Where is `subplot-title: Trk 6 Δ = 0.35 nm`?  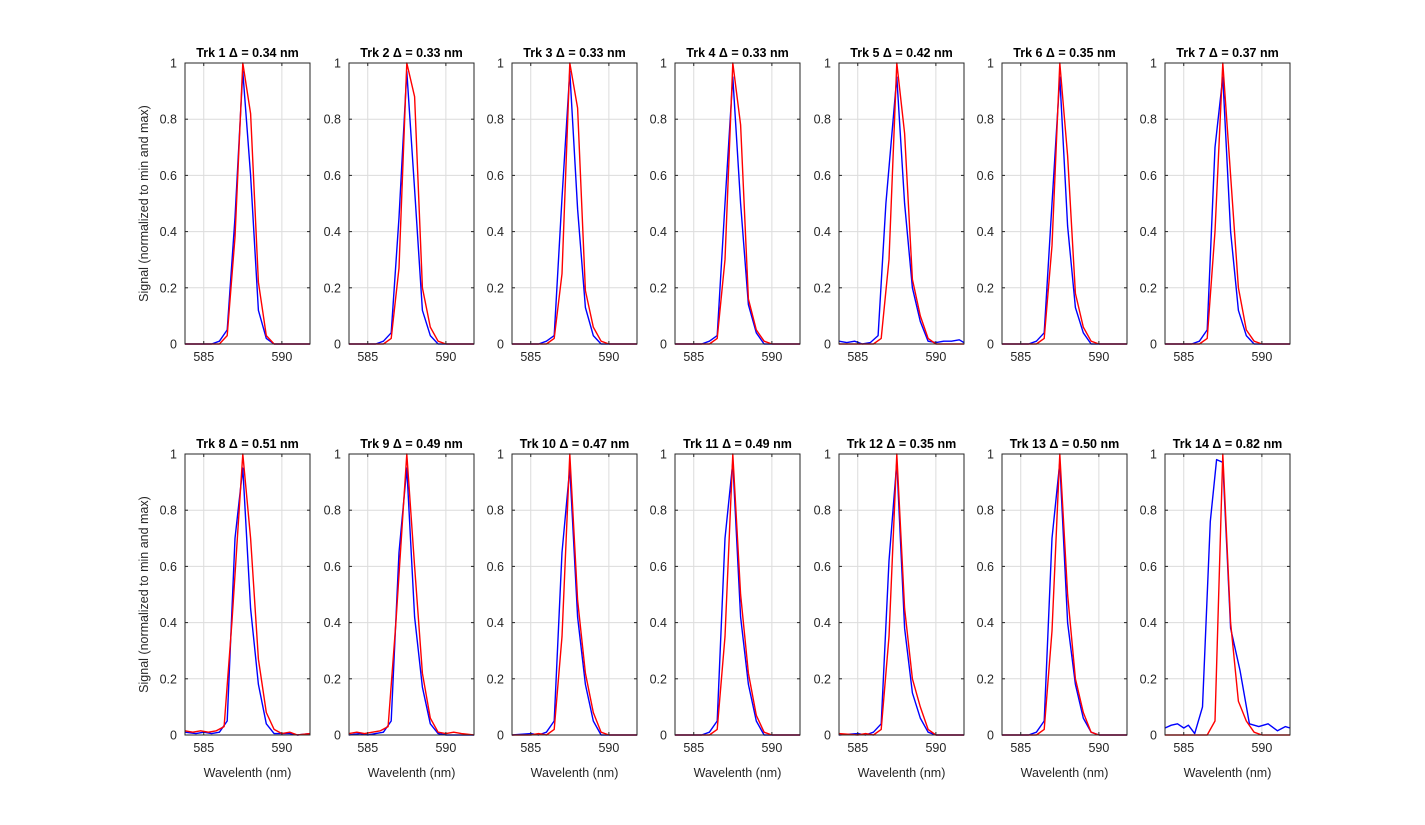
subplot-title: Trk 6 Δ = 0.35 nm is located at coordinates (1064, 53).